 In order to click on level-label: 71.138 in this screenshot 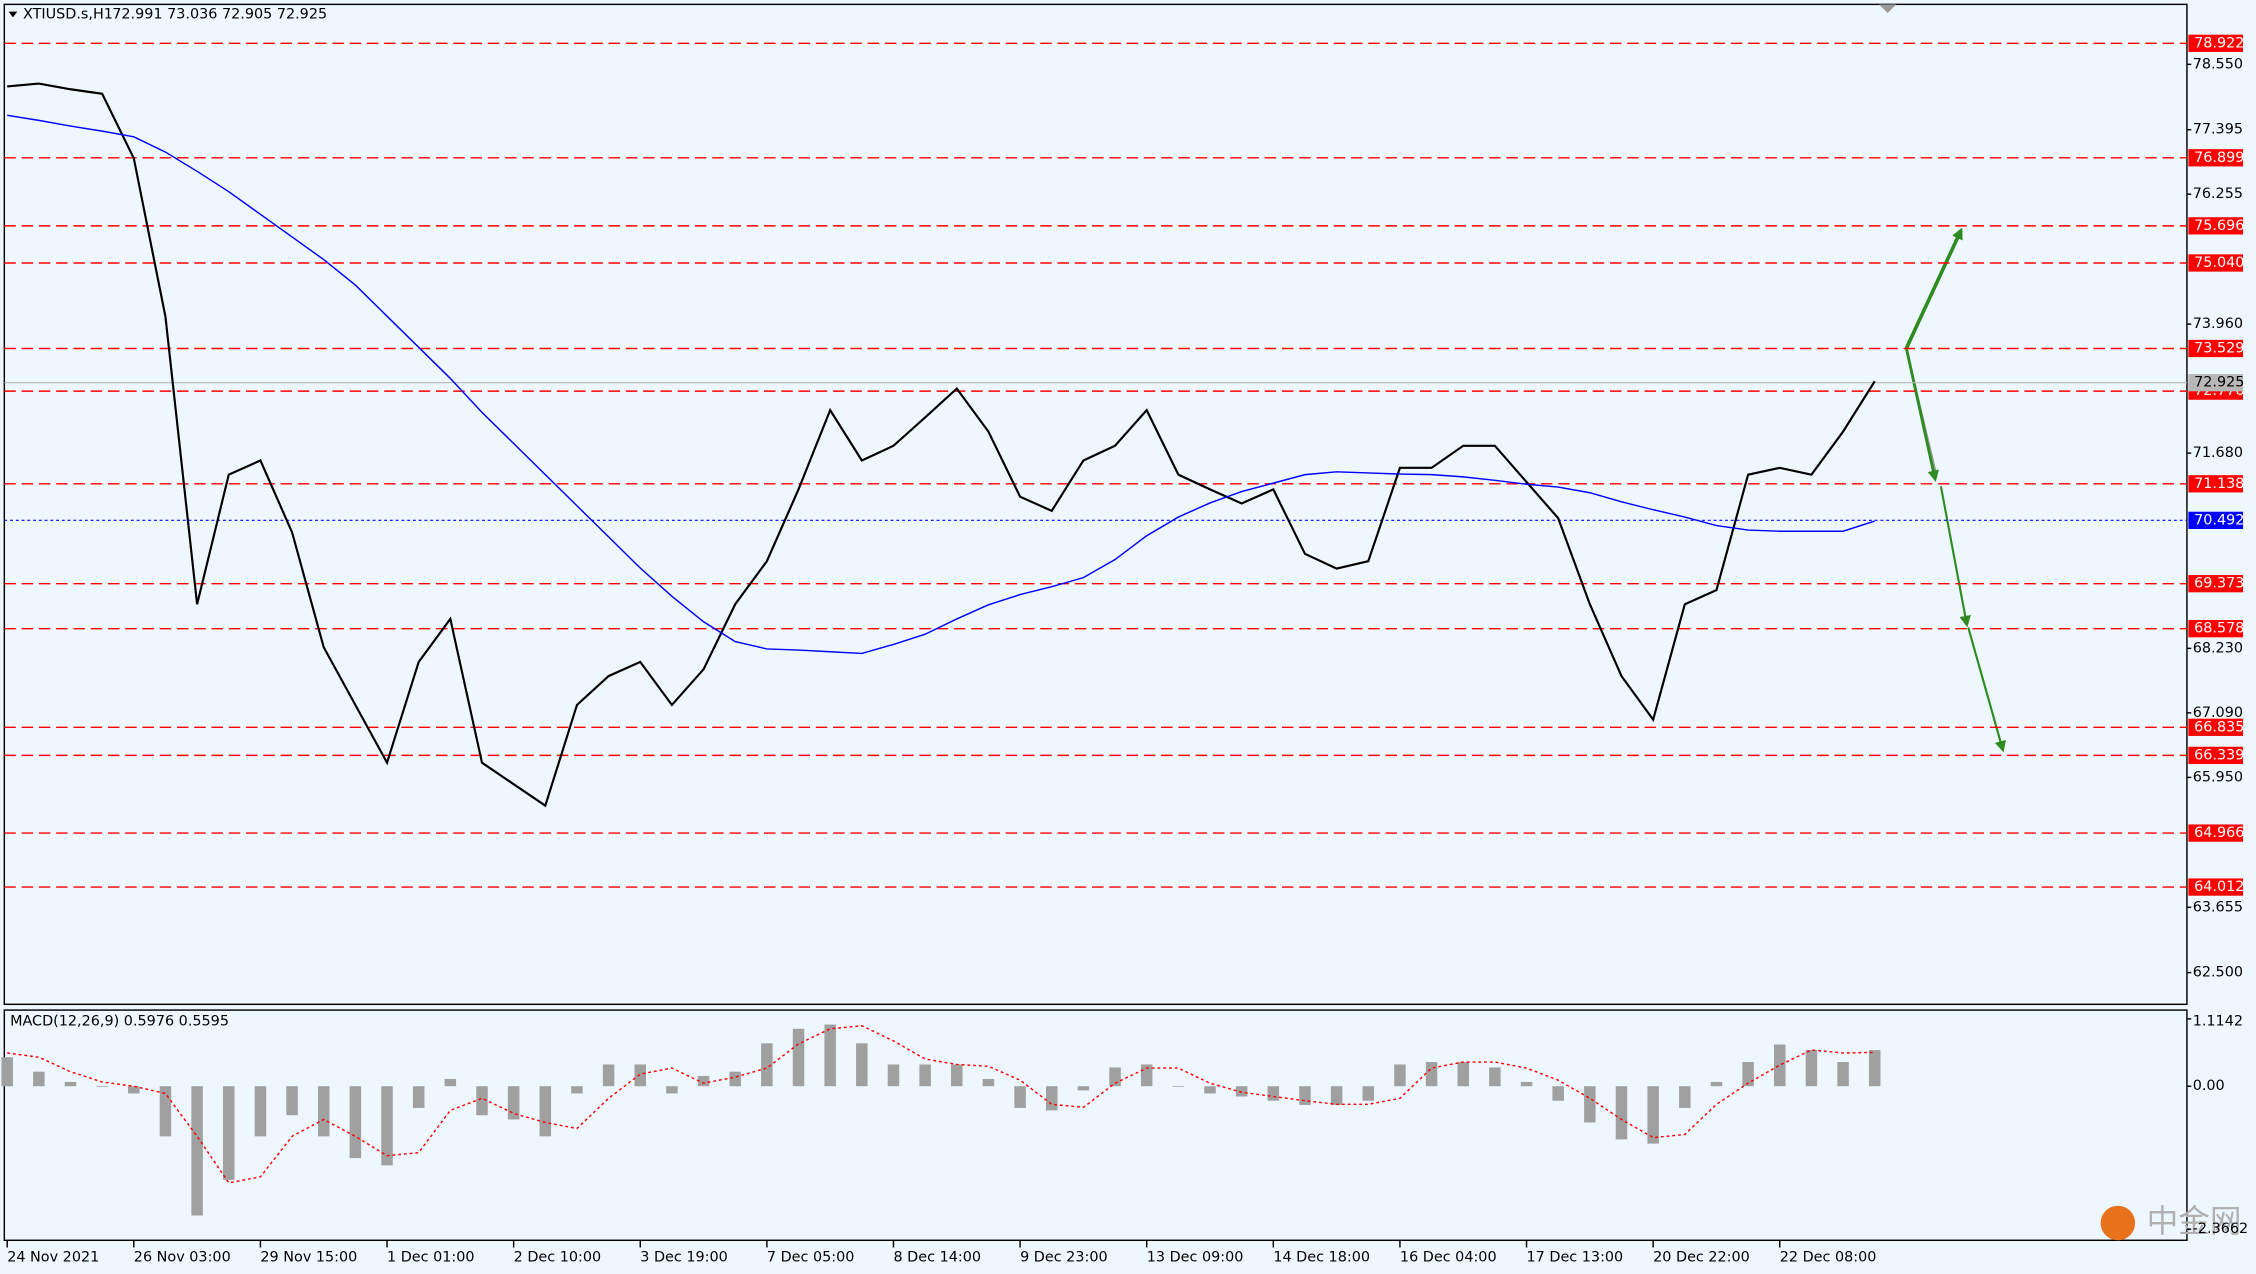, I will do `click(2219, 484)`.